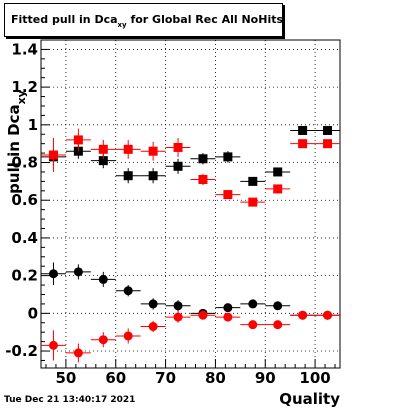 This screenshot has width=400, height=409. Describe the element at coordinates (215, 378) in the screenshot. I see `x-tick-label: 80` at that location.